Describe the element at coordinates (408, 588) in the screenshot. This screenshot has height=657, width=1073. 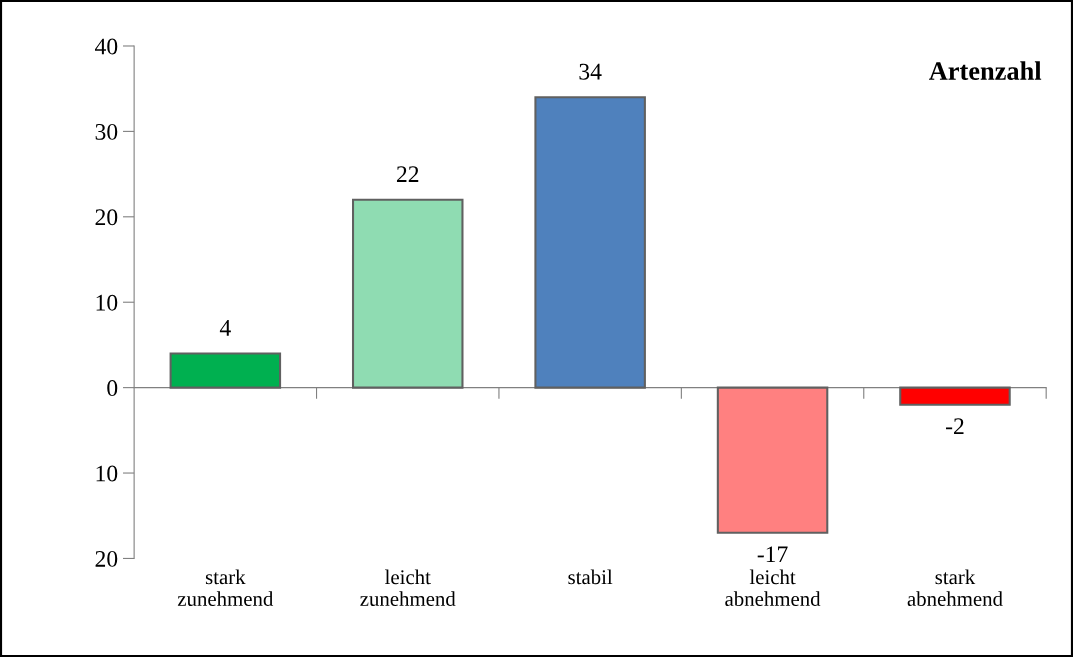
I see `x-tick-label: leicht zunehmend` at that location.